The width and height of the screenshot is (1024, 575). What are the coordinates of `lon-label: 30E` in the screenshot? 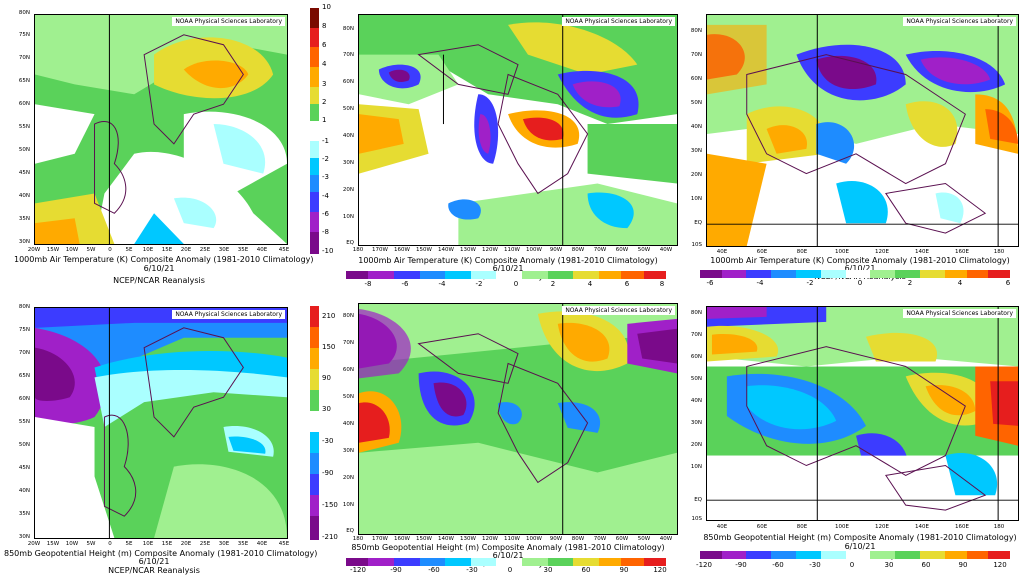 It's located at (224, 250).